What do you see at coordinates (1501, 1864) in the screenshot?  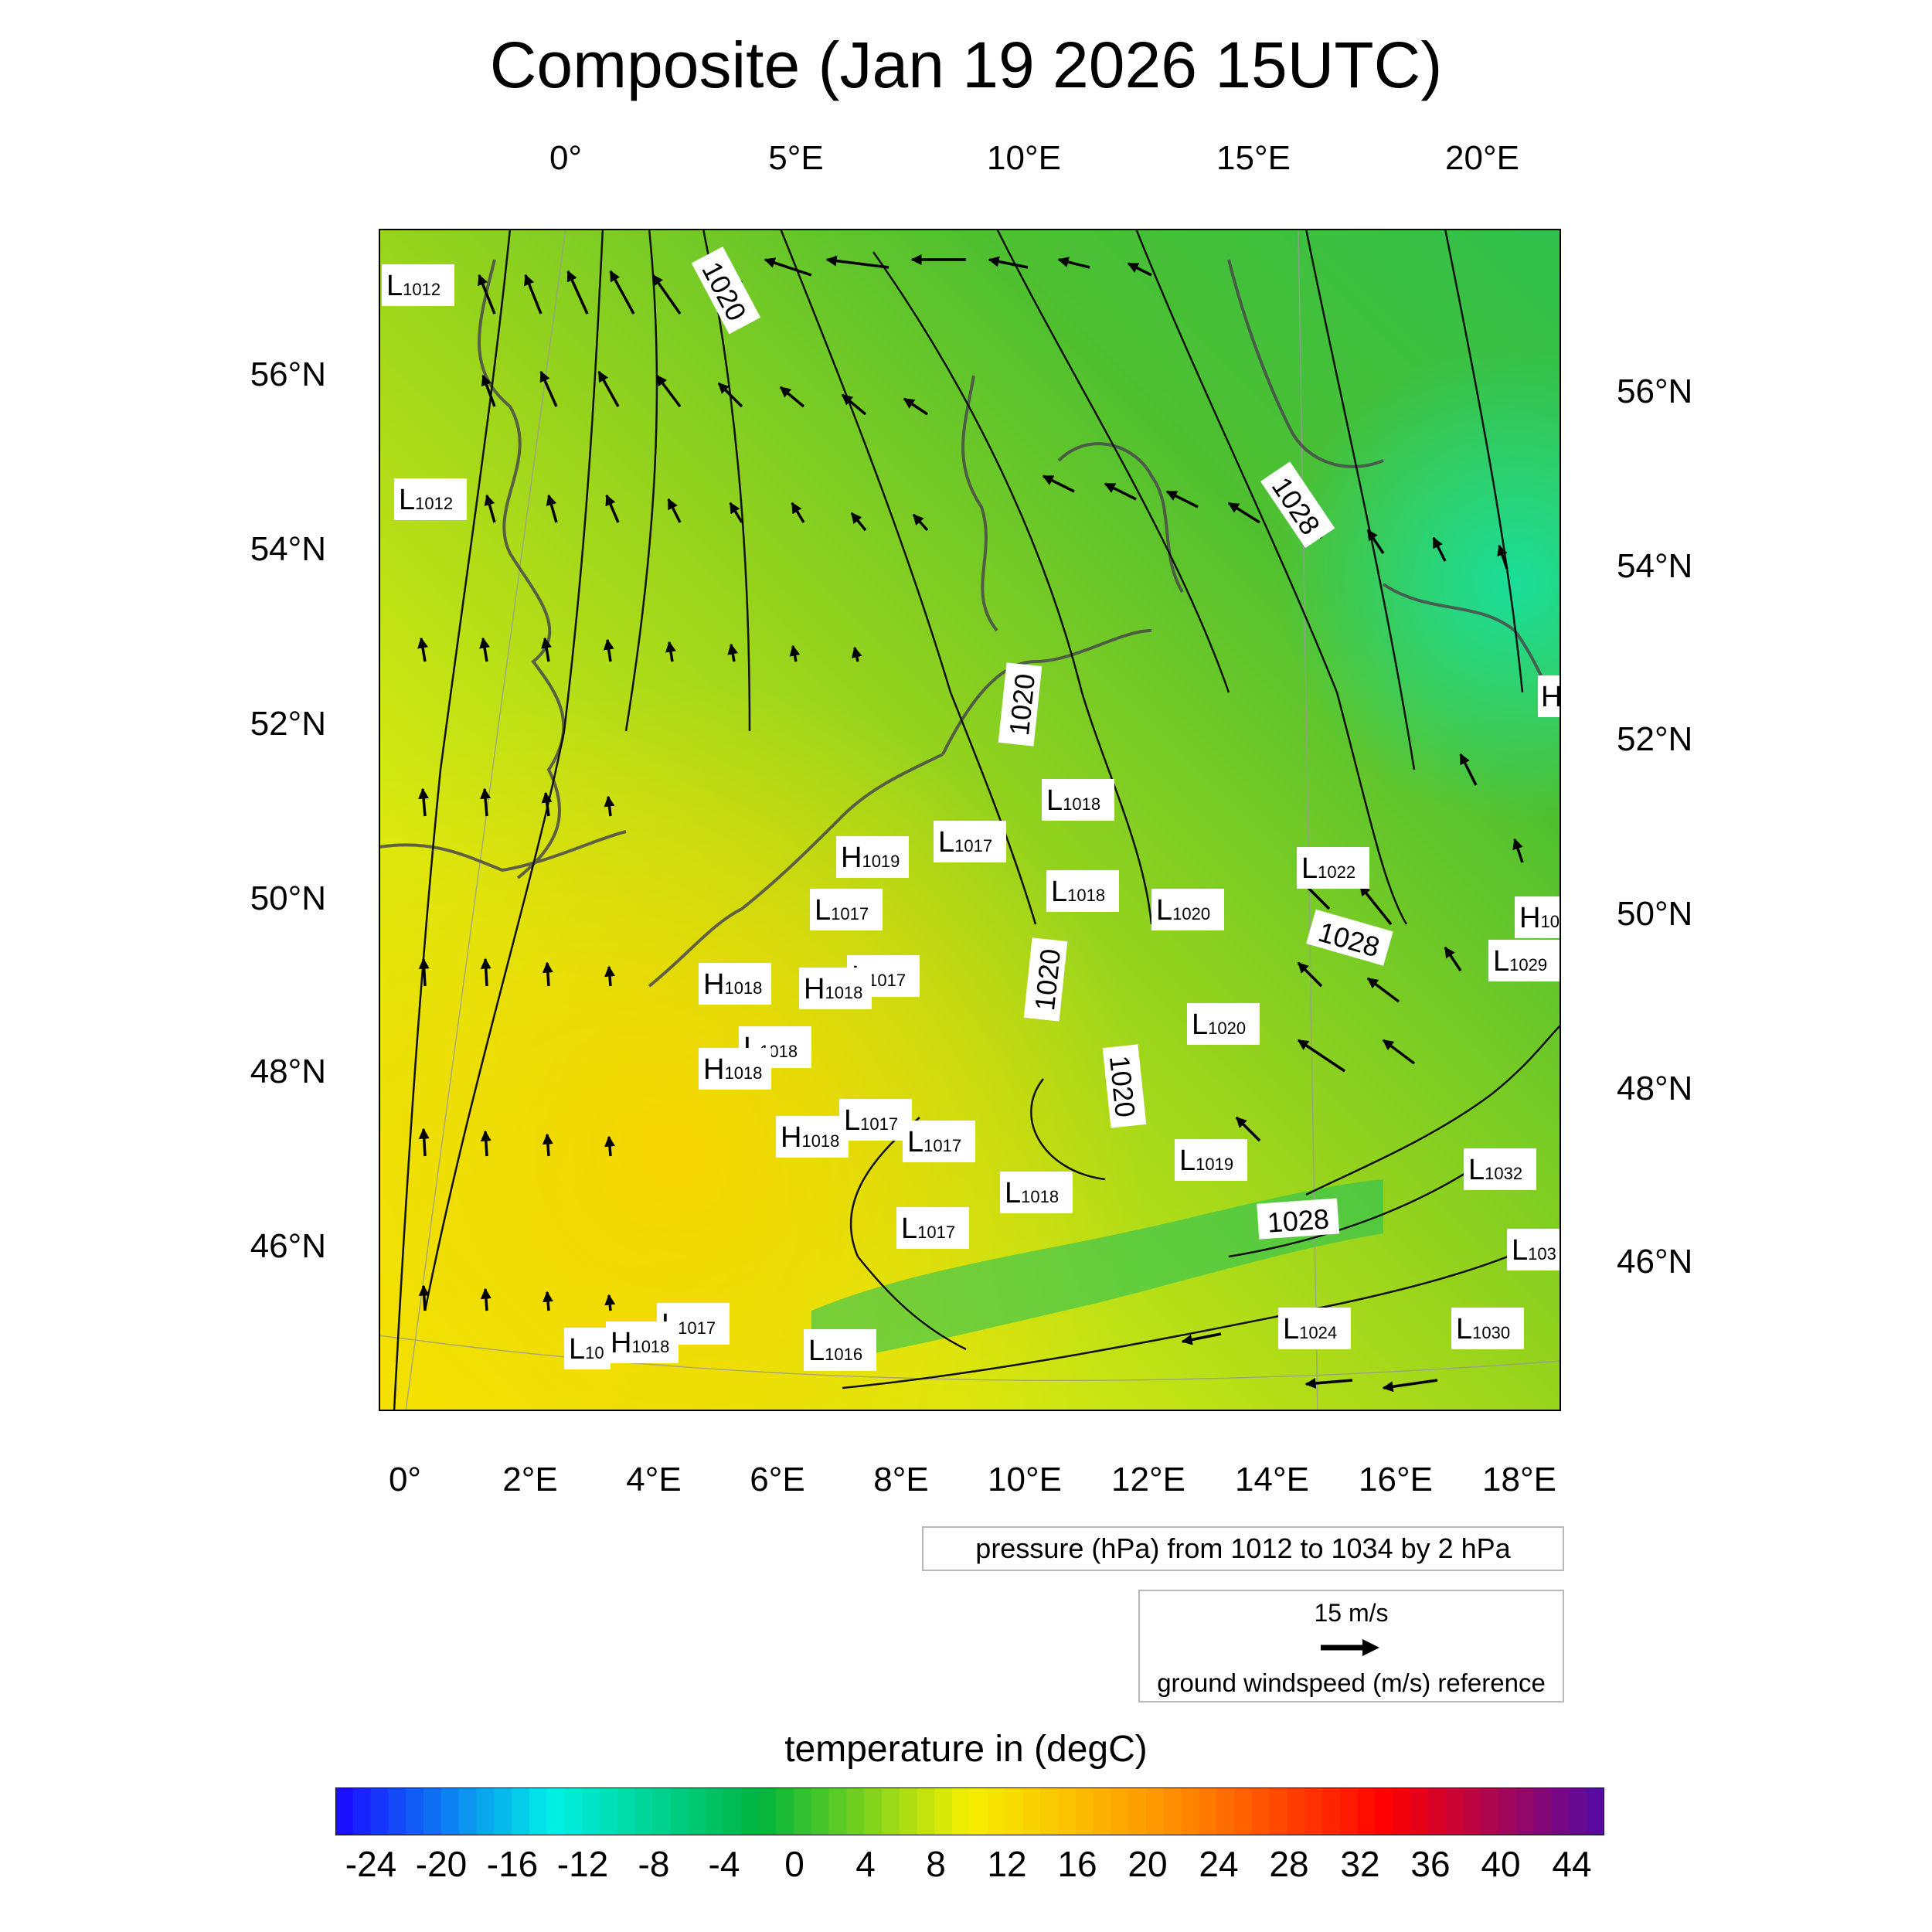 I see `colorbar-label: 40` at bounding box center [1501, 1864].